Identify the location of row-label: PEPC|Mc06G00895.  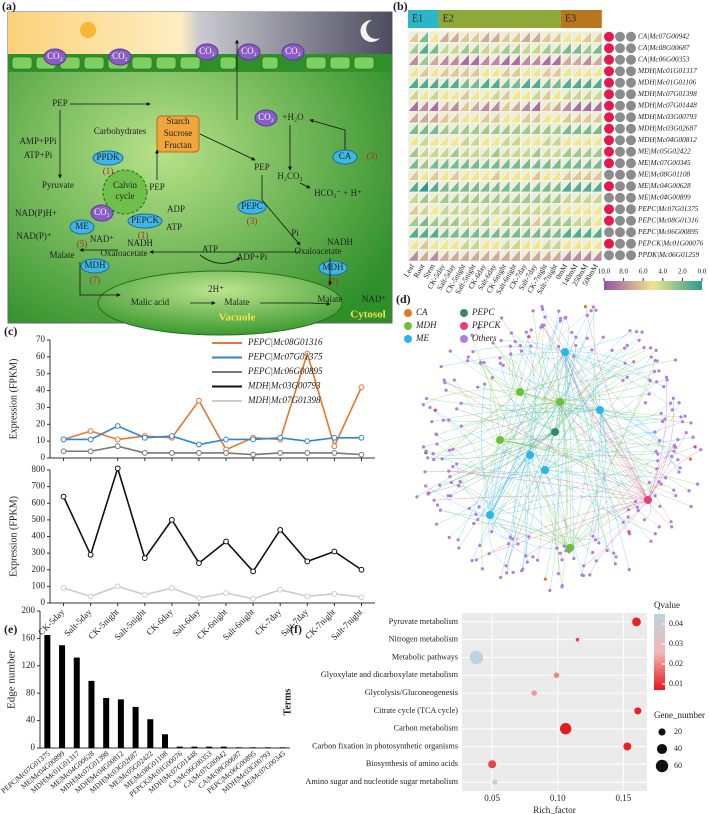
(668, 231).